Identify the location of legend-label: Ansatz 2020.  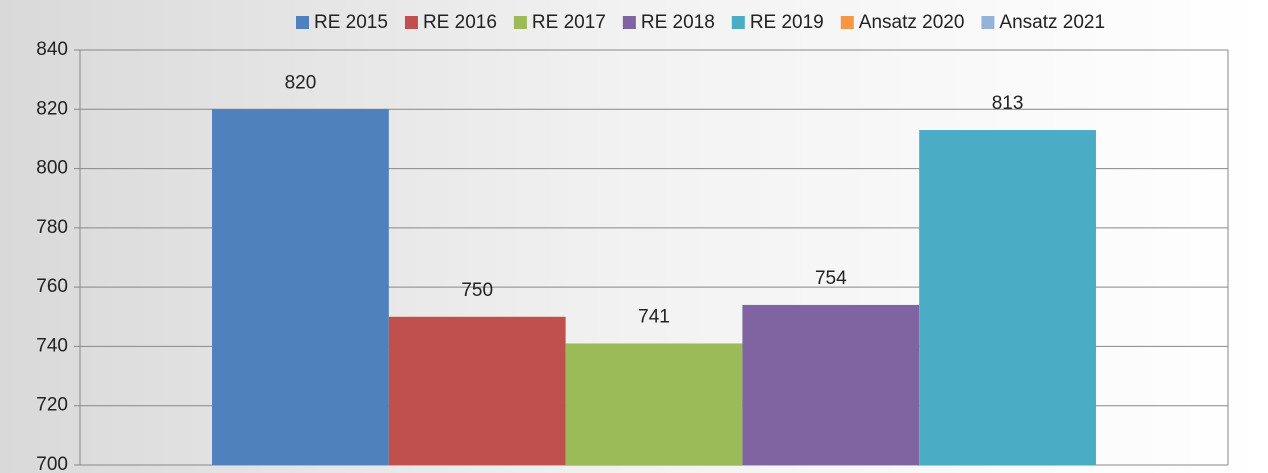
(912, 22).